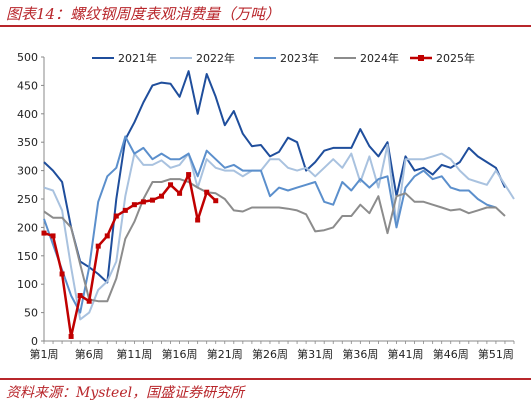 This screenshot has width=531, height=405. What do you see at coordinates (27, 57) in the screenshot?
I see `y-tick-label: 500` at bounding box center [27, 57].